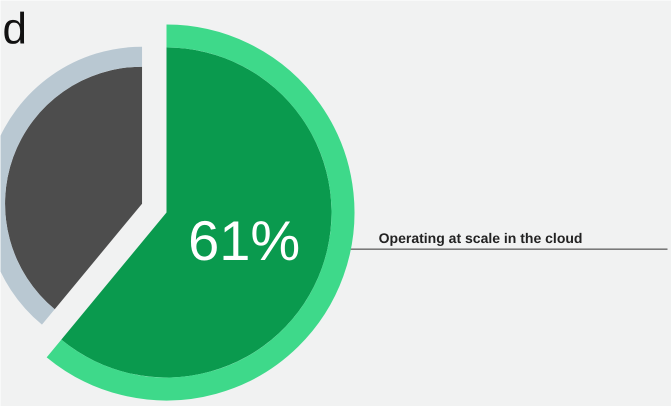 Image resolution: width=671 pixels, height=406 pixels. Describe the element at coordinates (480, 238) in the screenshot. I see `slice-label: Operating at scale in the cloud` at that location.